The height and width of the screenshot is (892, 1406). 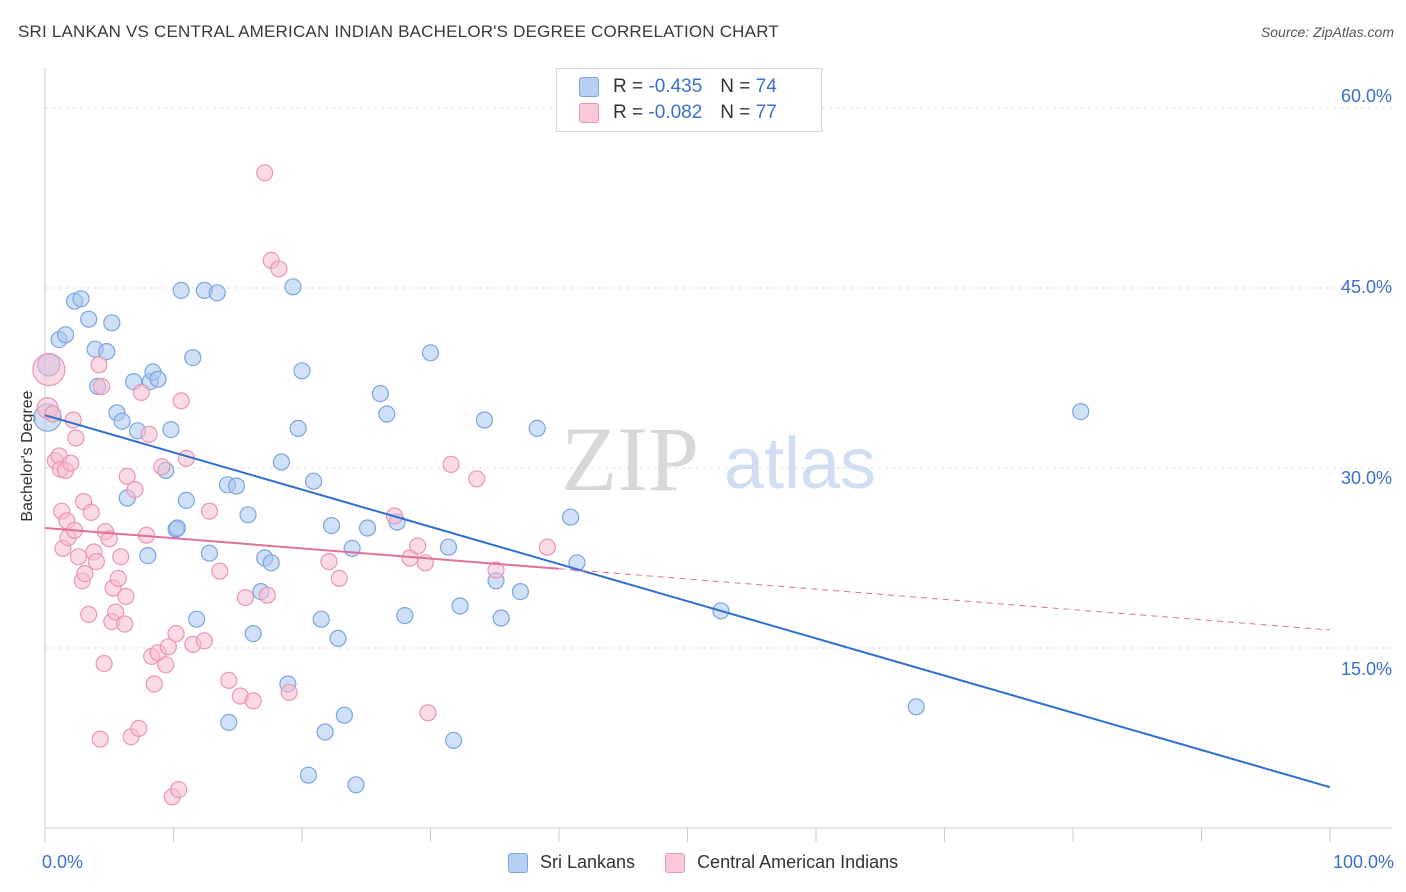 I want to click on legend-n-value: 77, so click(x=766, y=112).